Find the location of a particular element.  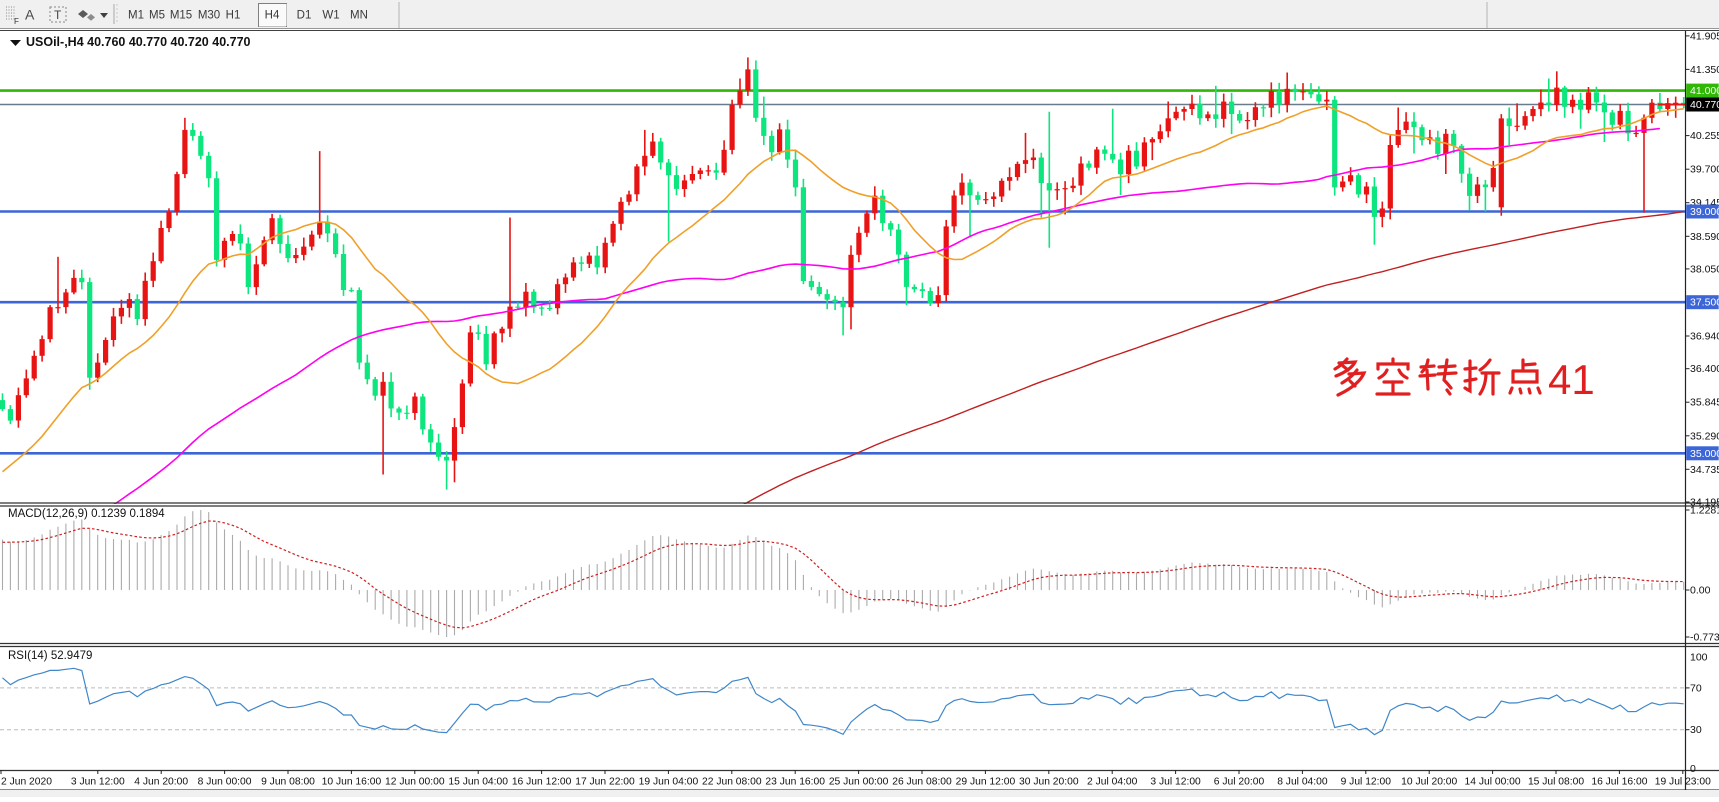

svg-text: 0 is located at coordinates (1693, 769).